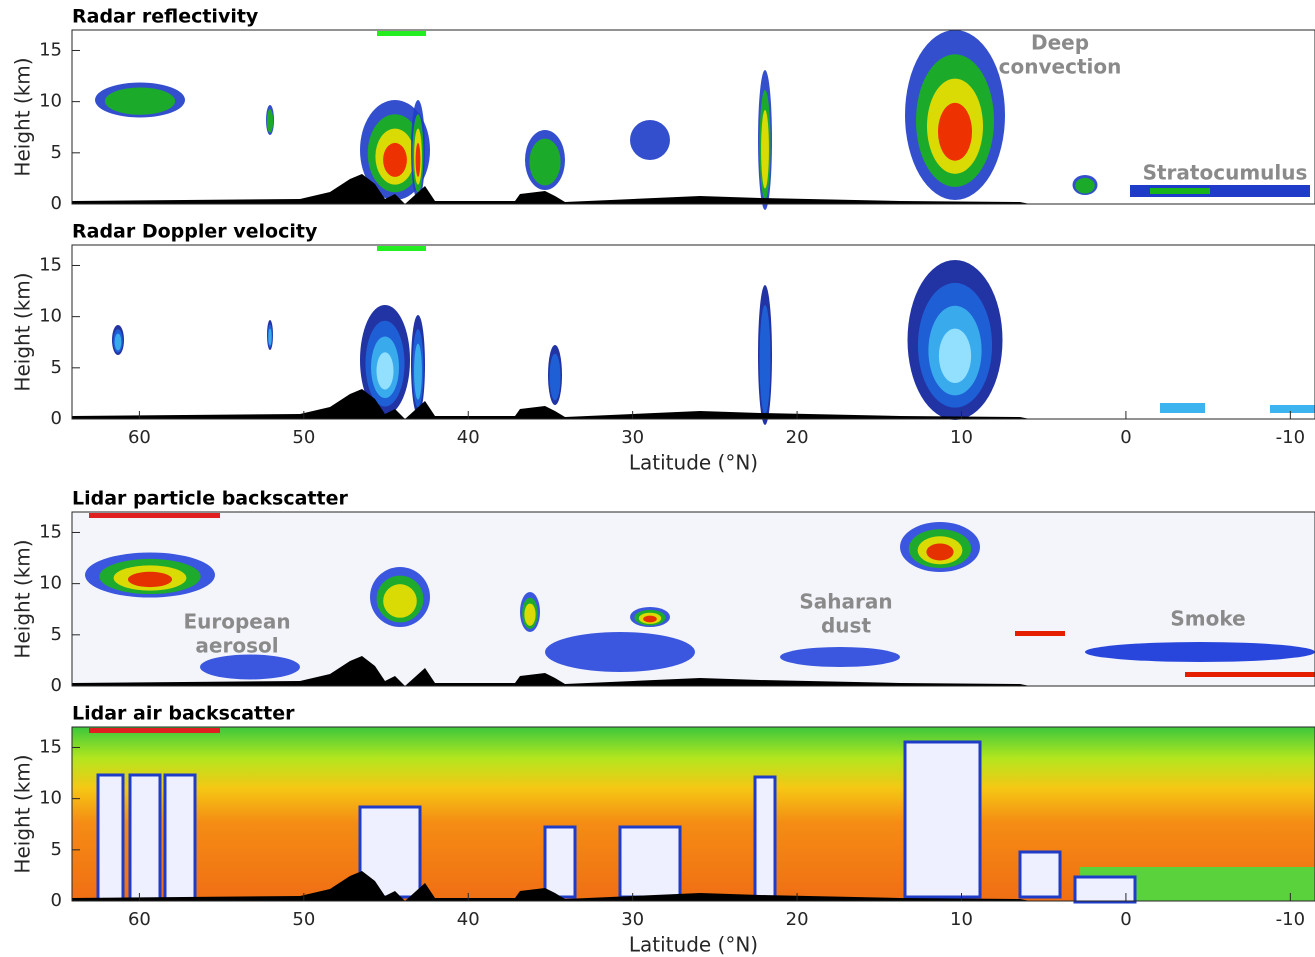  Describe the element at coordinates (1060, 67) in the screenshot. I see `annotation: convection` at that location.